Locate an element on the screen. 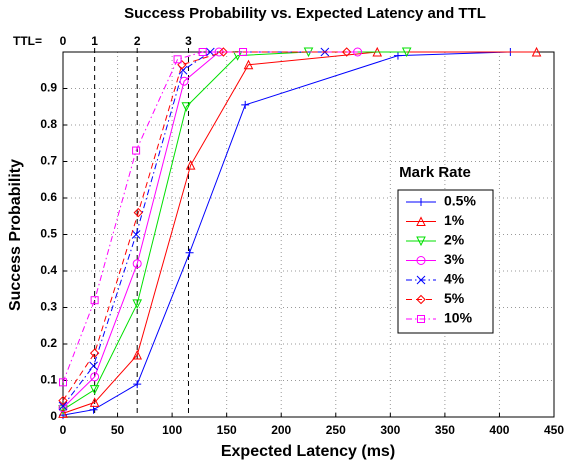 The image size is (575, 468). legend-label: 10% is located at coordinates (458, 318).